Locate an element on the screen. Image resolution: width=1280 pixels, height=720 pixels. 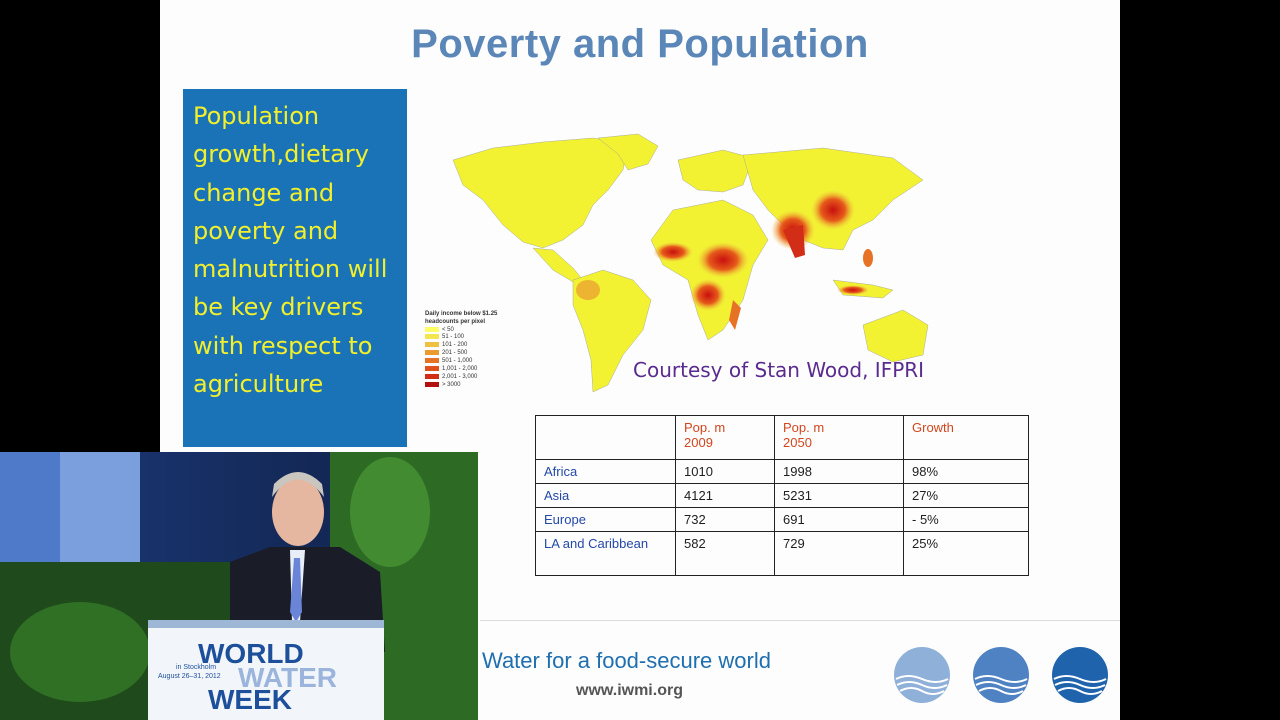
table-row: LA and Caribbean 582 729 25% is located at coordinates (782, 553).